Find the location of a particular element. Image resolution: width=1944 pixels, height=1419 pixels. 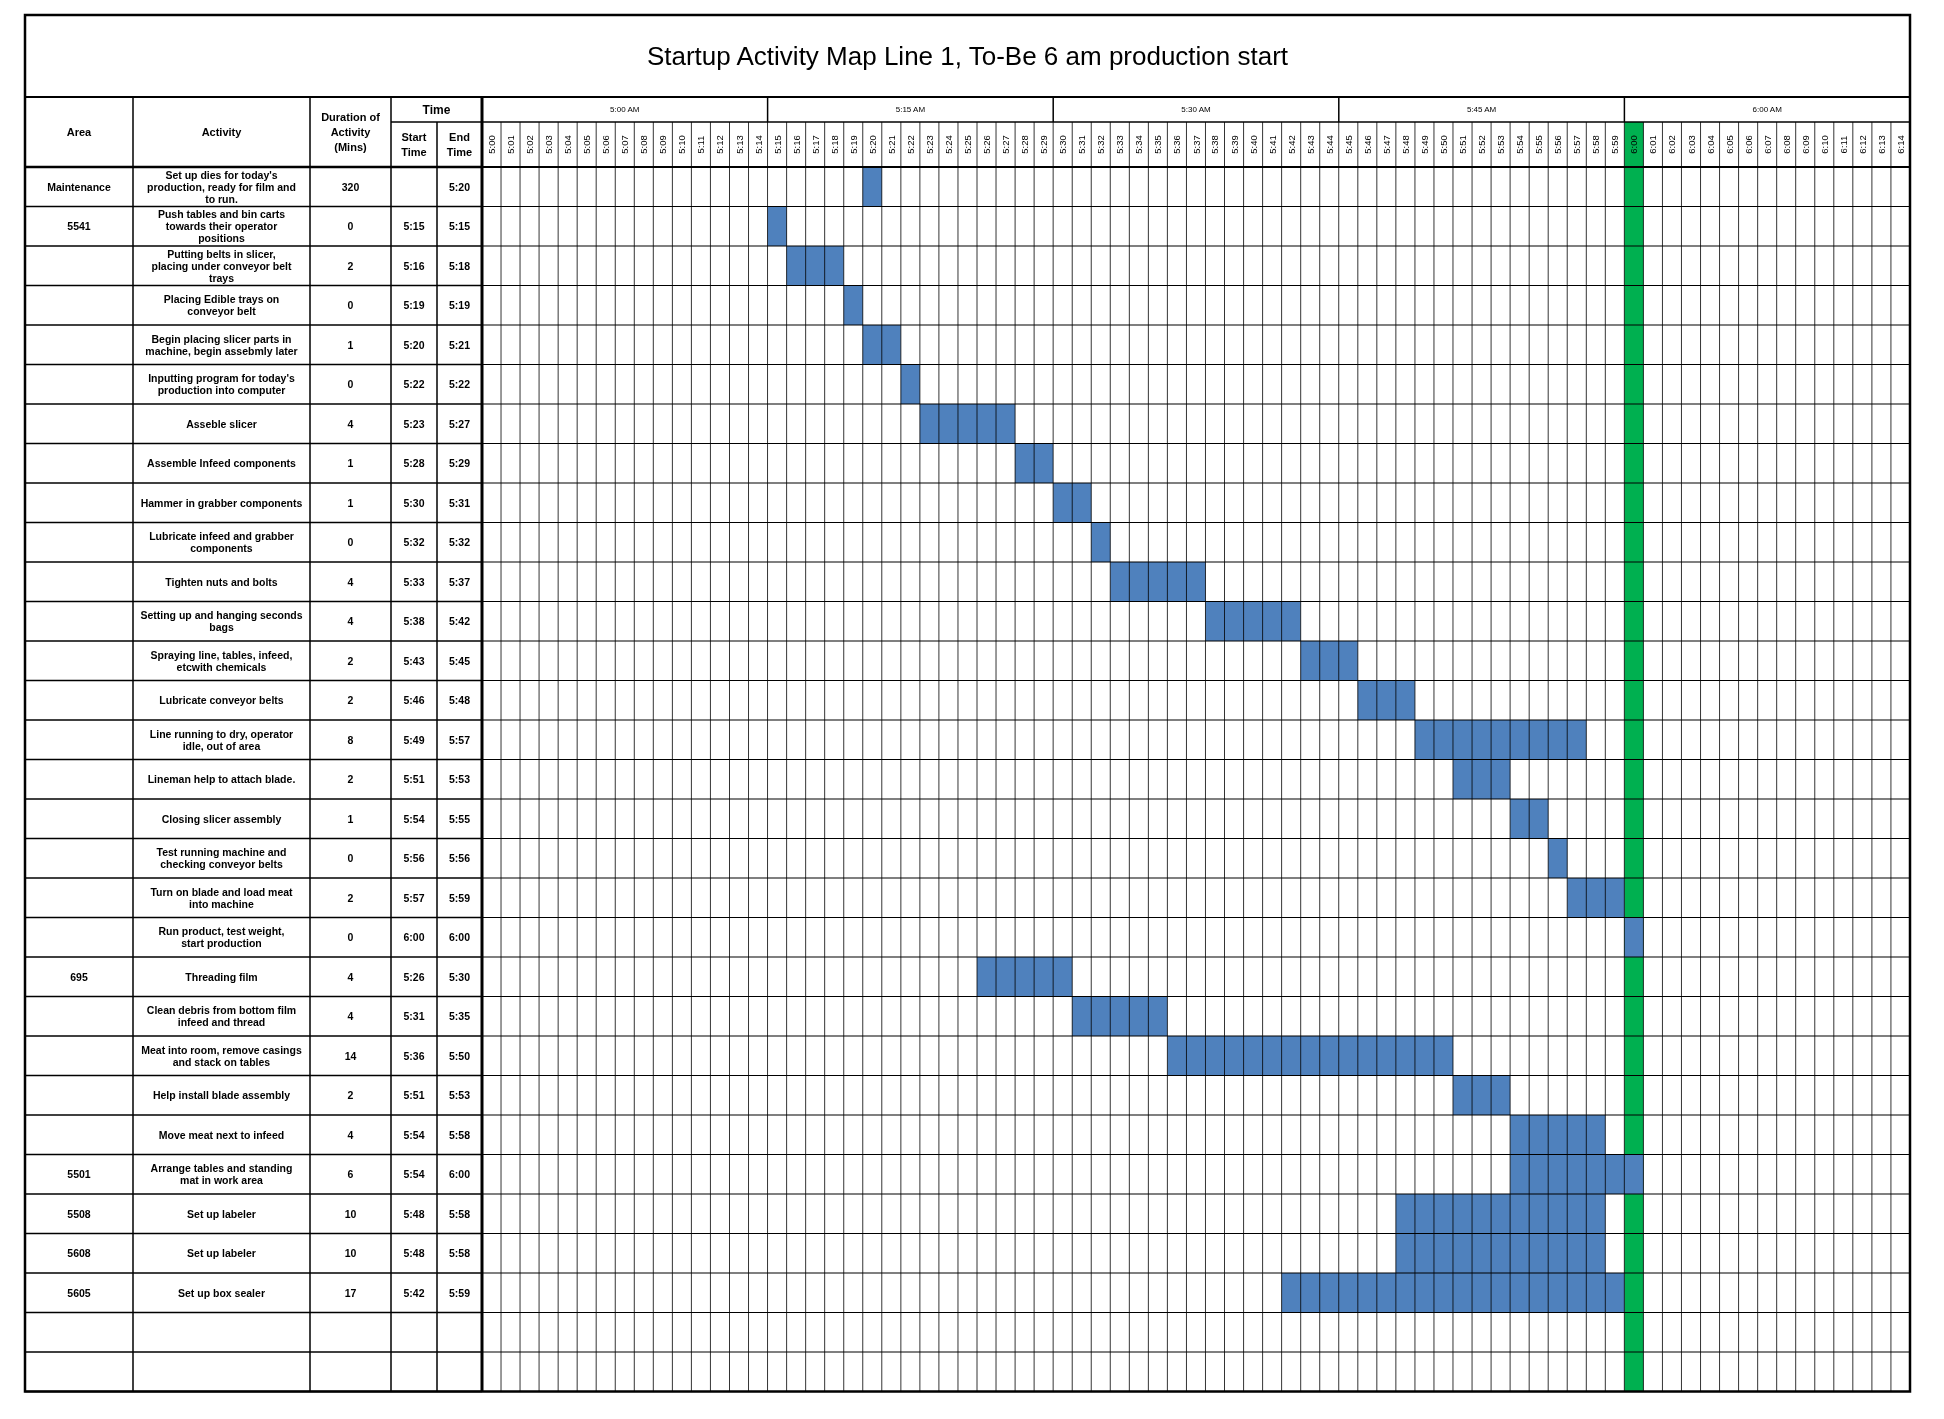

y-tick-label: Set up box sealer is located at coordinates (221, 1292).